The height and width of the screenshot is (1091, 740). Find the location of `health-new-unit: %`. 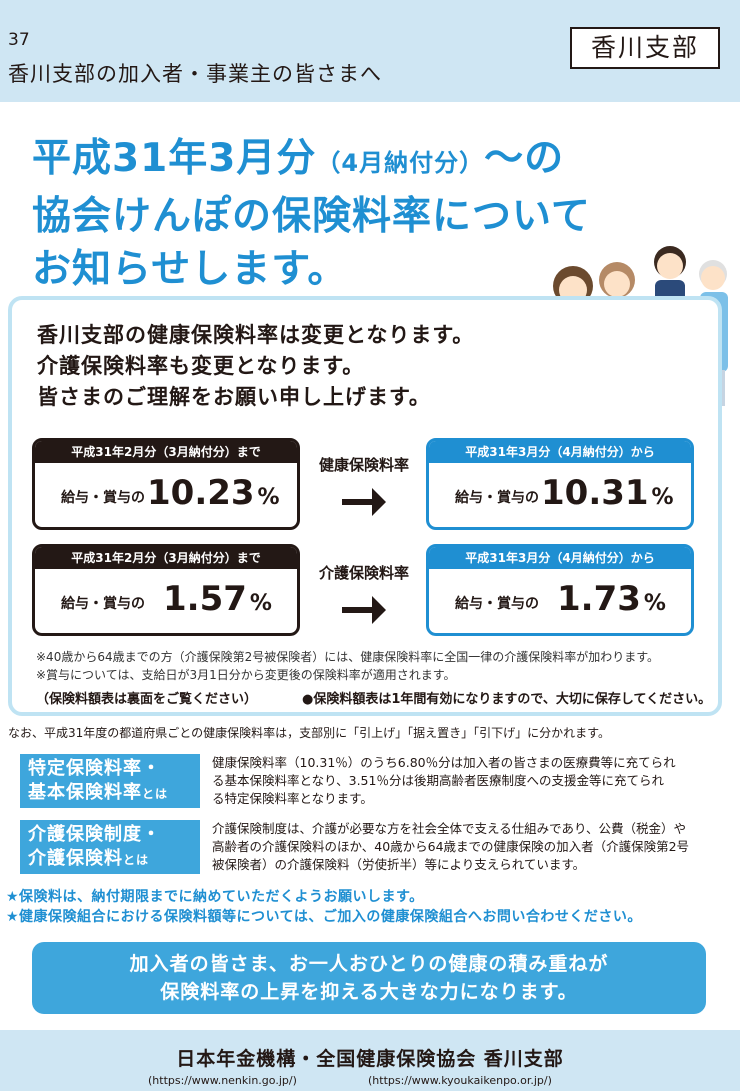

health-new-unit: % is located at coordinates (662, 497).